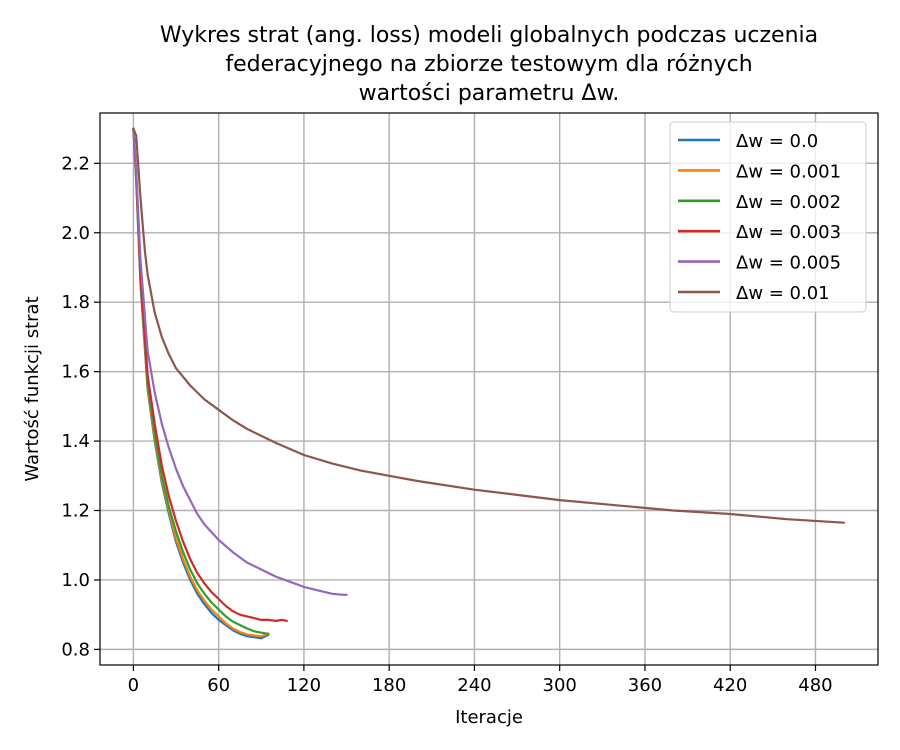 This screenshot has width=900, height=750. I want to click on y-tick-label: 1.8, so click(75, 302).